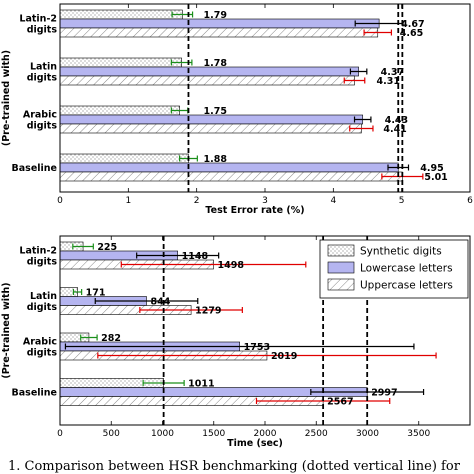 This screenshot has height=474, width=474. Describe the element at coordinates (197, 201) in the screenshot. I see `x-tick-label-2: 2` at that location.